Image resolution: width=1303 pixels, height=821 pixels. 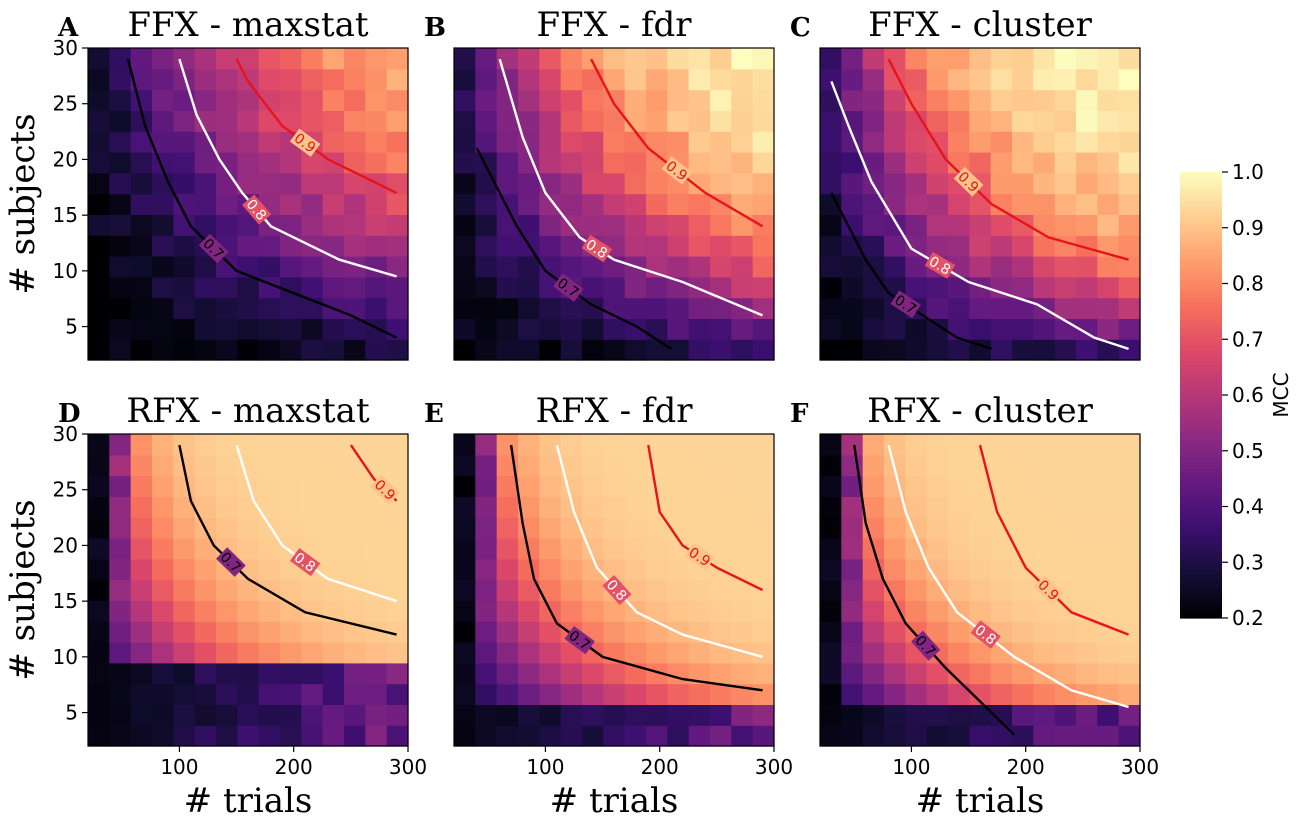 What do you see at coordinates (1248, 451) in the screenshot?
I see `colorbar-tick-label: 0.5` at bounding box center [1248, 451].